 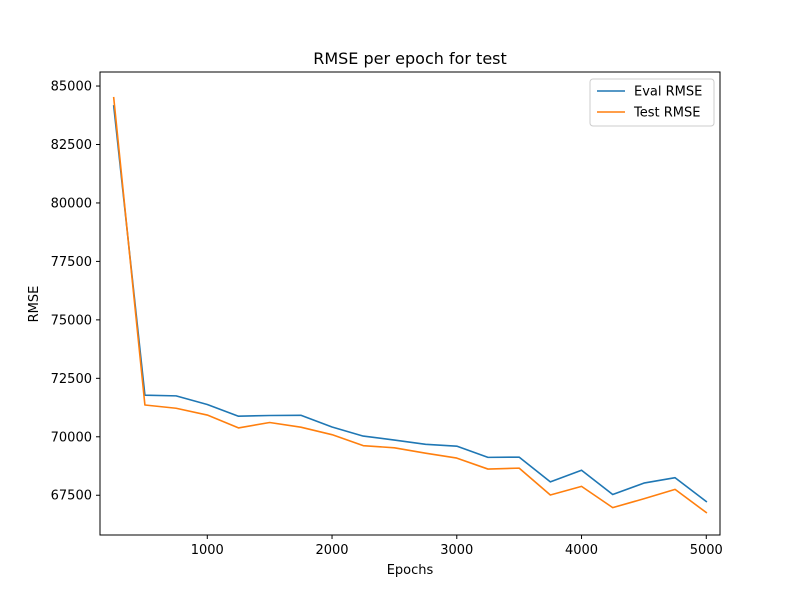 I want to click on y-axis: 67500 70000 72500 75000 77500 80000 82500 85000, so click(x=75, y=292).